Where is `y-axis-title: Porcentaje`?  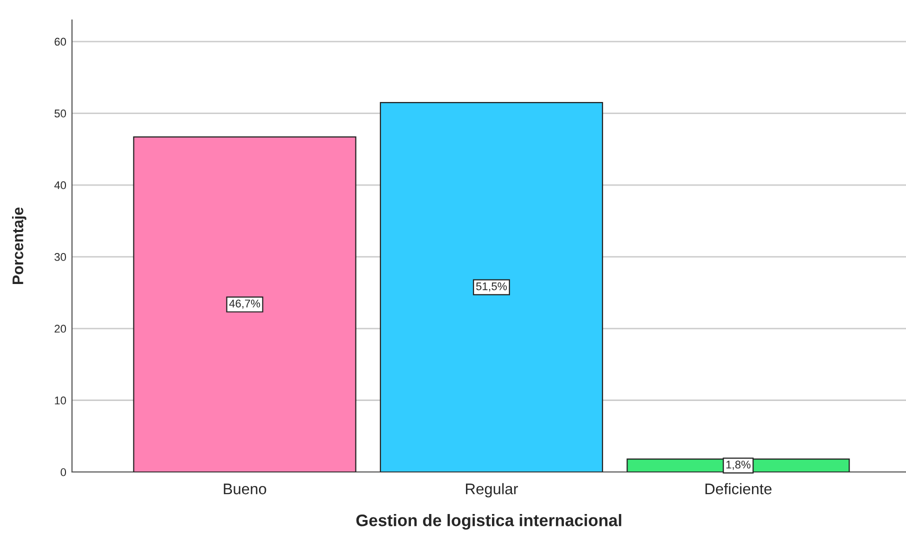 y-axis-title: Porcentaje is located at coordinates (19, 245).